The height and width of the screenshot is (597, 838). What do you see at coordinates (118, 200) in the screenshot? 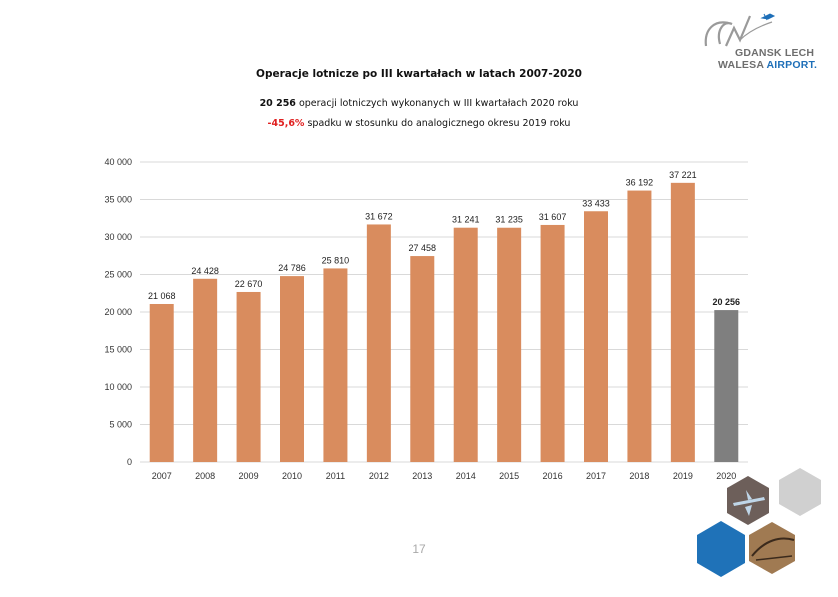
I see `y-tick-label: 35 000` at bounding box center [118, 200].